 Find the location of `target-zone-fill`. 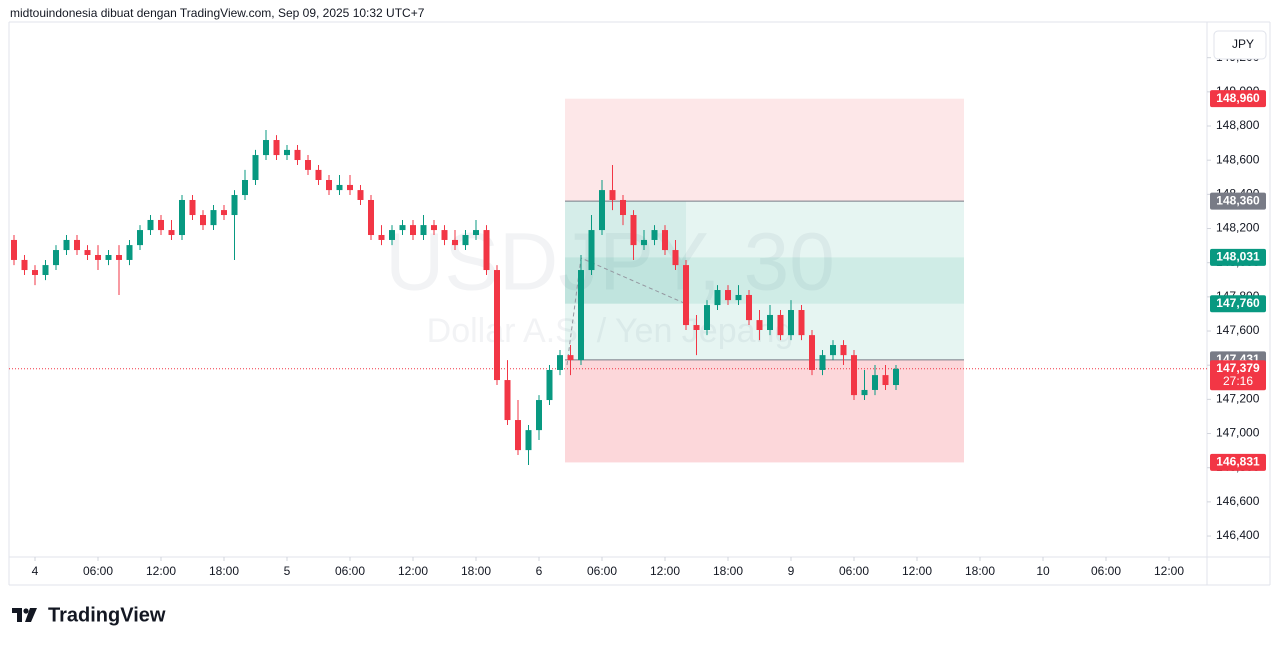

target-zone-fill is located at coordinates (764, 280).